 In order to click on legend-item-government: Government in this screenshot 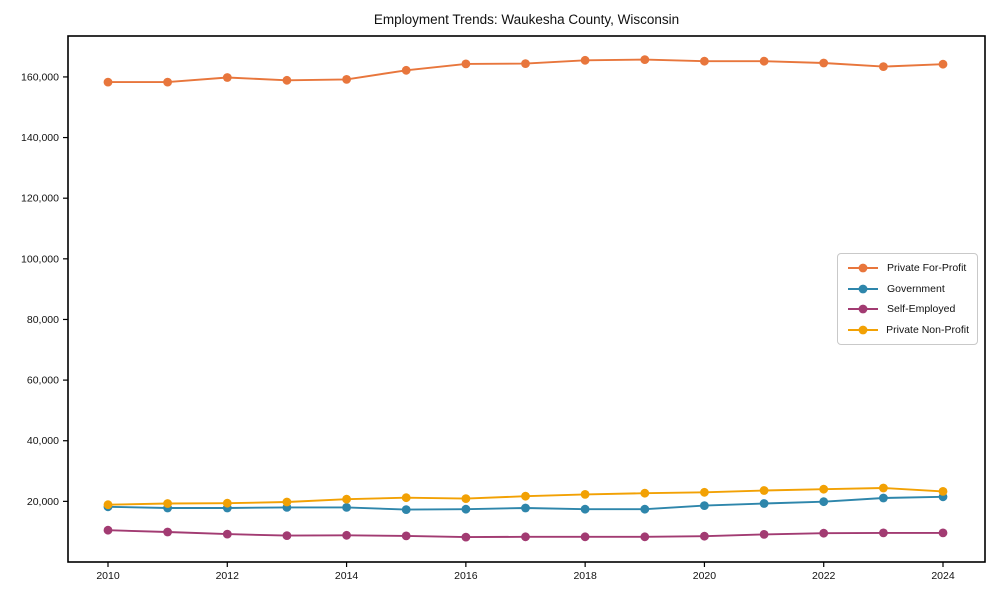, I will do `click(907, 289)`.